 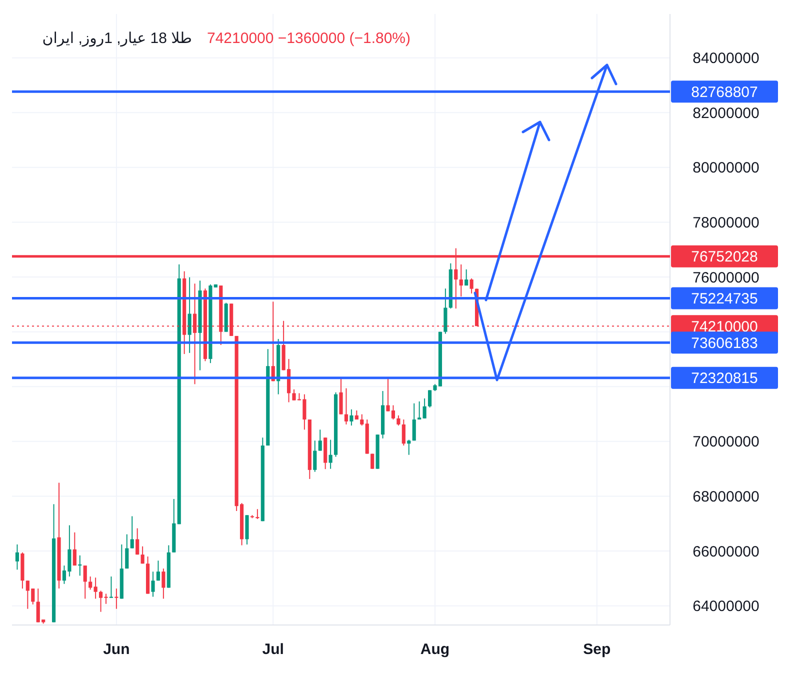 What do you see at coordinates (116, 649) in the screenshot?
I see `x-tick-label: Jun` at bounding box center [116, 649].